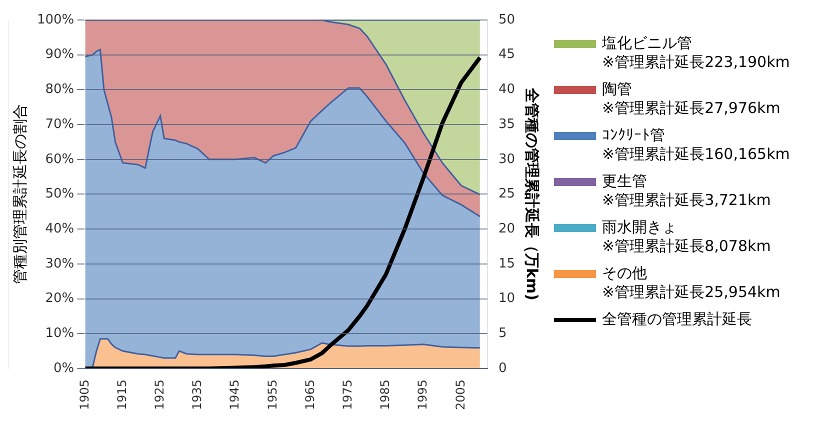 Image resolution: width=824 pixels, height=425 pixels. Describe the element at coordinates (532, 193) in the screenshot. I see `y2-axis-title: 全管種の管理累計延長（万km)` at that location.